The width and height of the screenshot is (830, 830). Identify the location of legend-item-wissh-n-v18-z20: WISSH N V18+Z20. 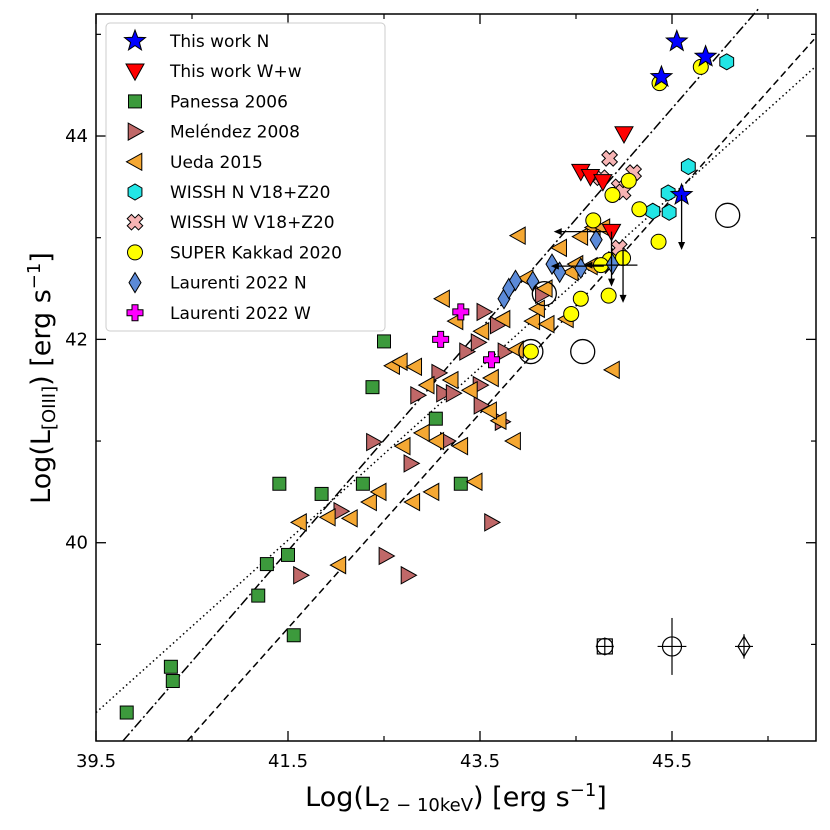
(229, 193).